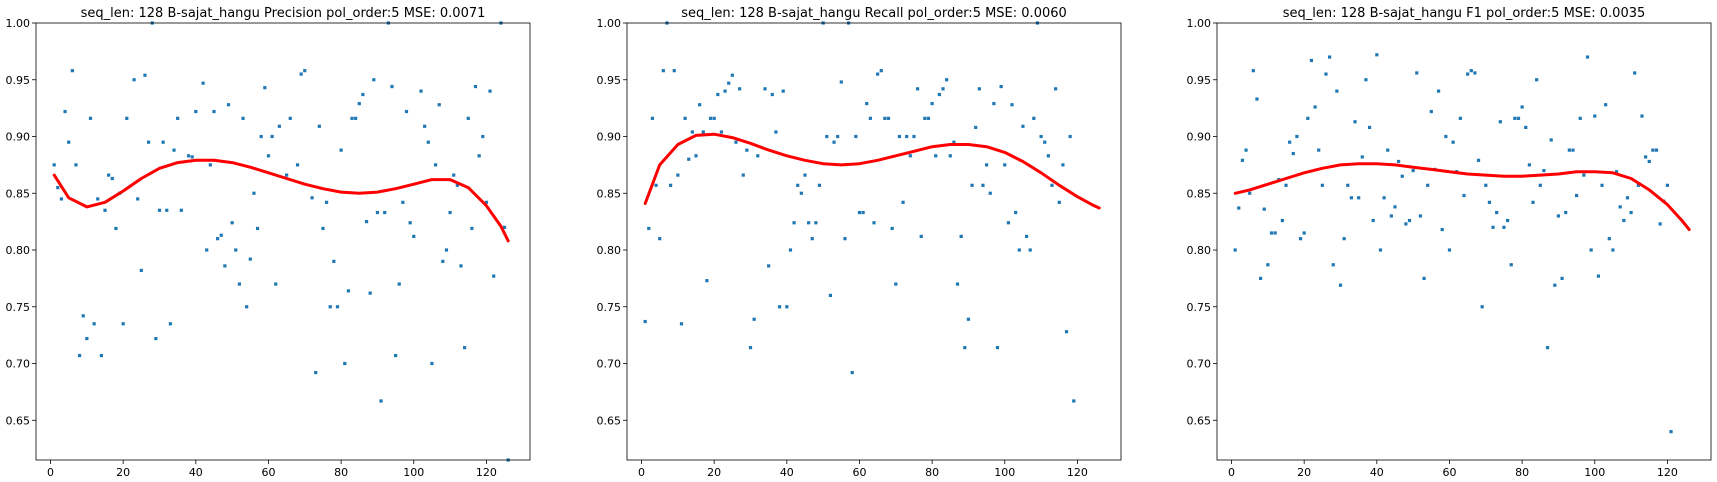  Describe the element at coordinates (1199, 420) in the screenshot. I see `y-tick-label: 0.65` at that location.